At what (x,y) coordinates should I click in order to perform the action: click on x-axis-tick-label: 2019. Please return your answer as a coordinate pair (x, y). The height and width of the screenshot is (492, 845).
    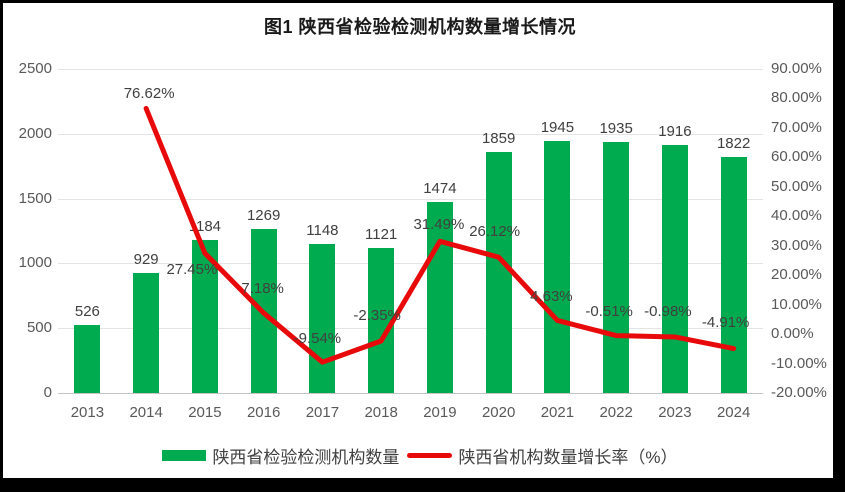
    Looking at the image, I should click on (440, 412).